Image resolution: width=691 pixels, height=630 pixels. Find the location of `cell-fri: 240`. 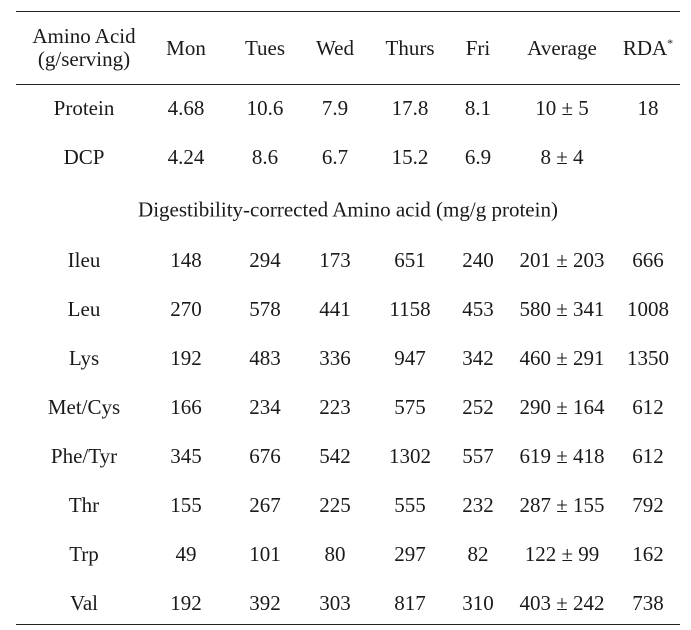

cell-fri: 240 is located at coordinates (478, 260).